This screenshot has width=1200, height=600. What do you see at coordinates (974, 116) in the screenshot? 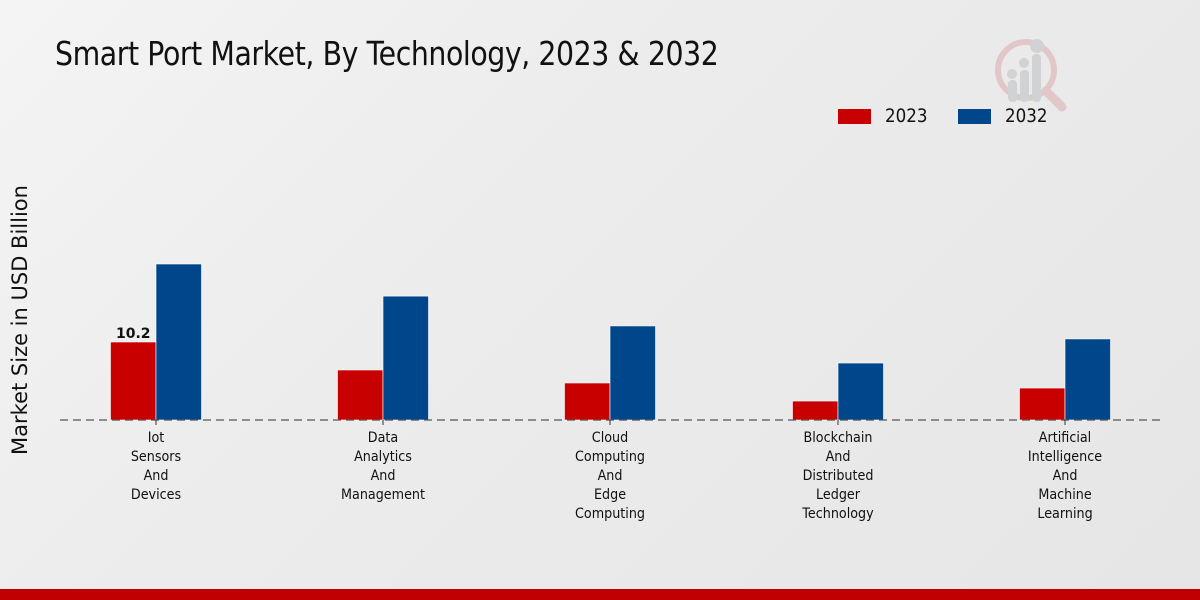
I see `legend-swatch-2032` at bounding box center [974, 116].